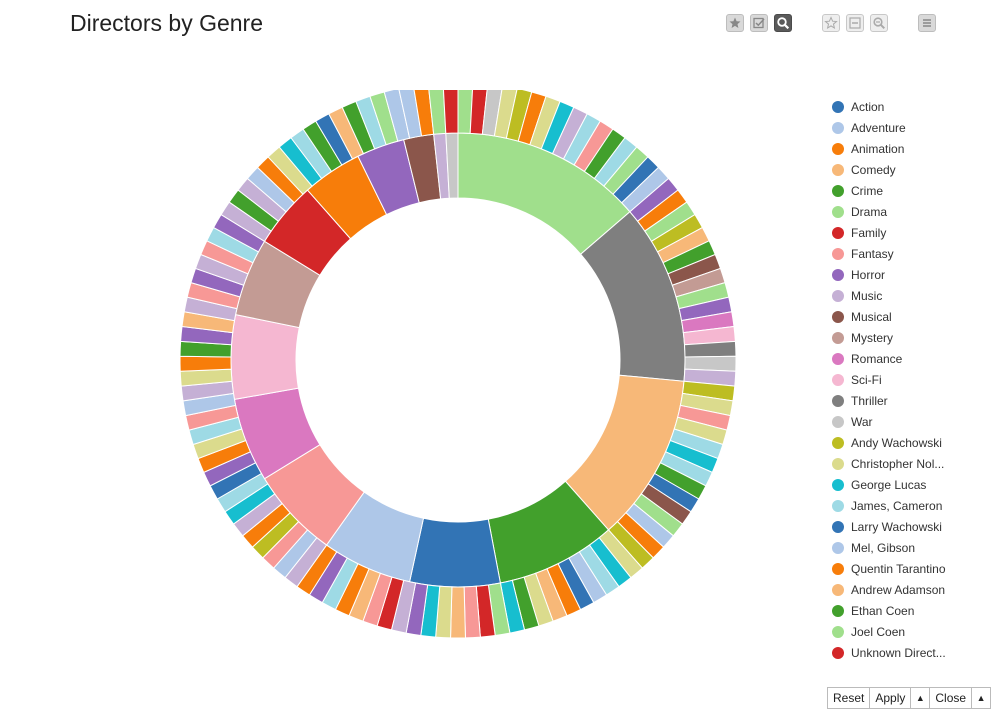  I want to click on legend-item: Ethan Coen, so click(889, 612).